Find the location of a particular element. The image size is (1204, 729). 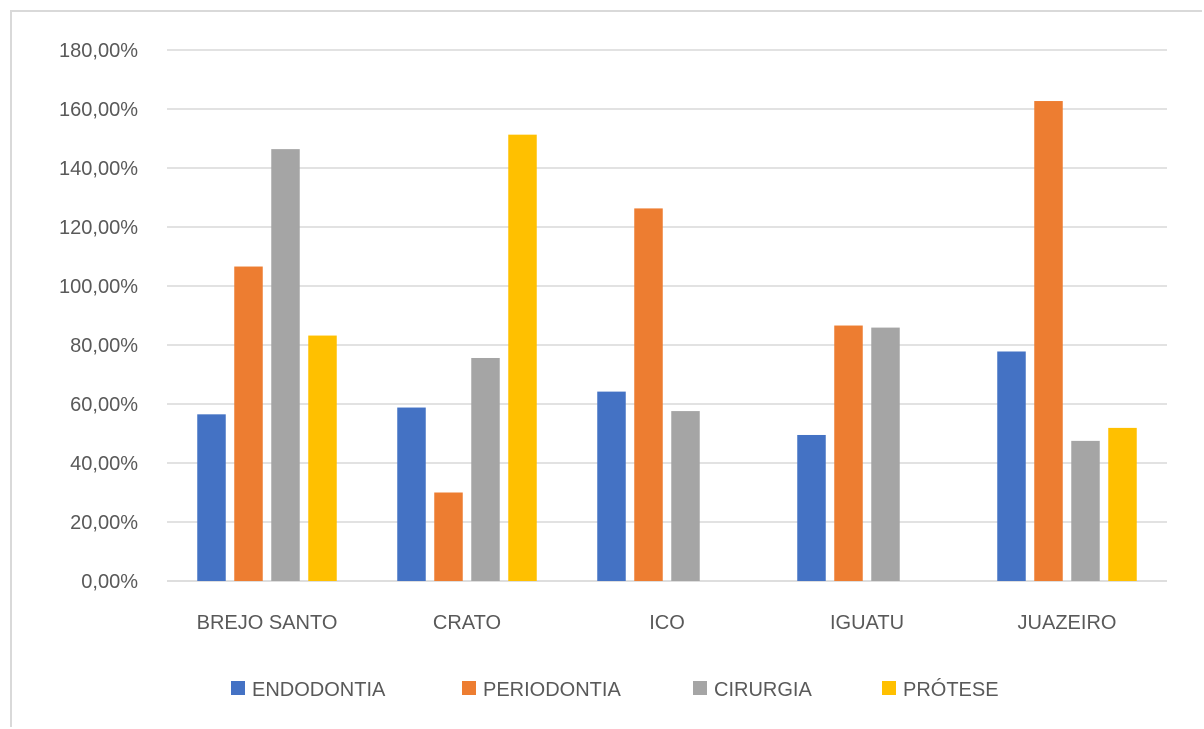

x-tick-label: CRATO is located at coordinates (467, 623).